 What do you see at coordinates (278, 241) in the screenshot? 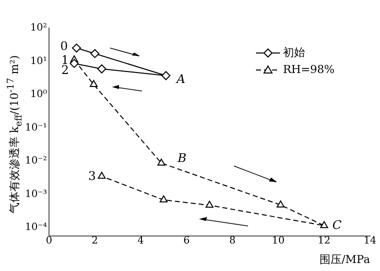
I see `x-tick-label: 10` at bounding box center [278, 241].